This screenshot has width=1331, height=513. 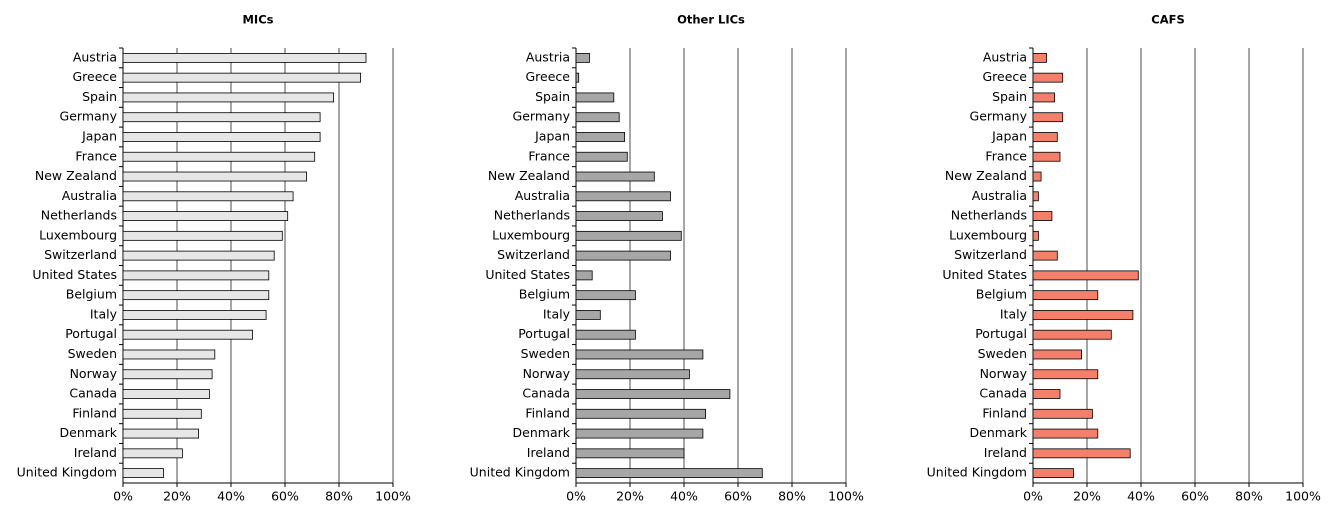 I want to click on y-tick-label: Greece, so click(x=1005, y=76).